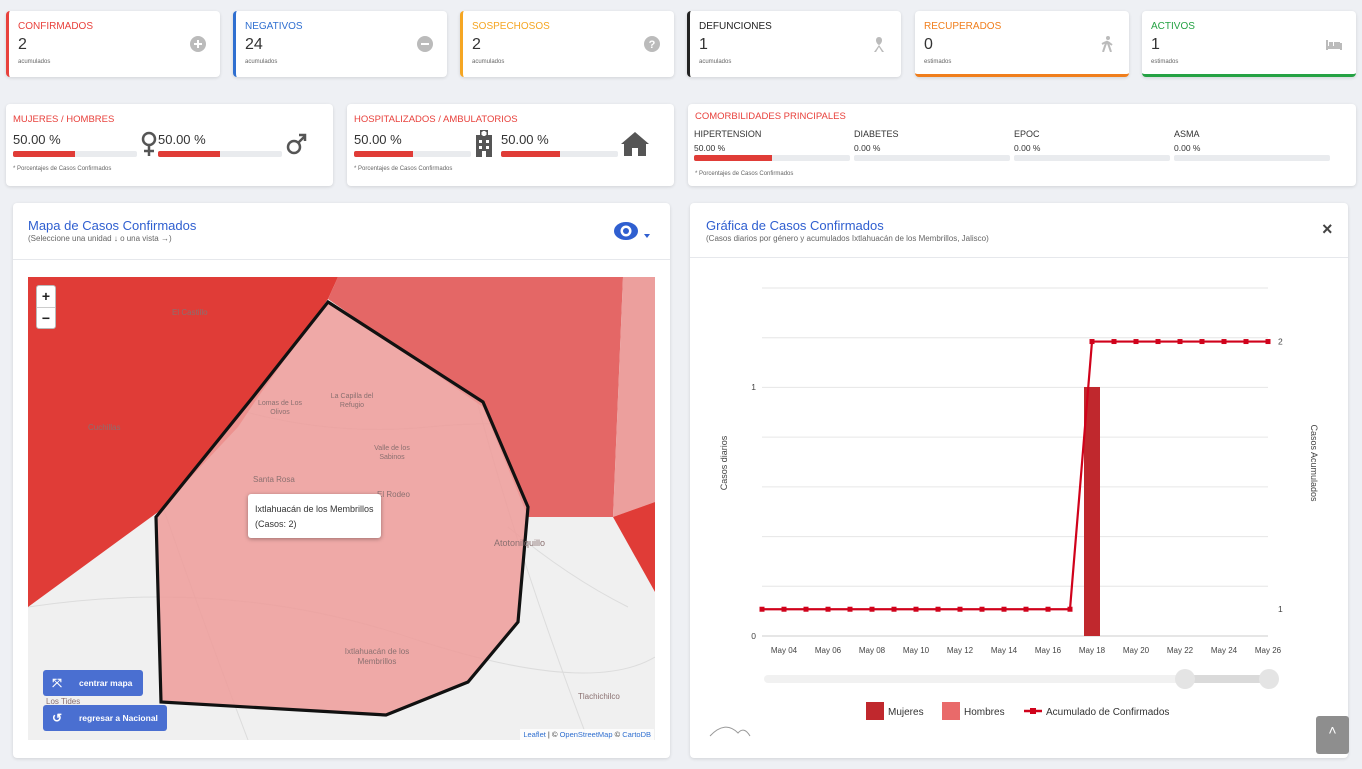 This screenshot has width=1362, height=769. What do you see at coordinates (274, 26) in the screenshot?
I see `stat-label: NEGATIVOS` at bounding box center [274, 26].